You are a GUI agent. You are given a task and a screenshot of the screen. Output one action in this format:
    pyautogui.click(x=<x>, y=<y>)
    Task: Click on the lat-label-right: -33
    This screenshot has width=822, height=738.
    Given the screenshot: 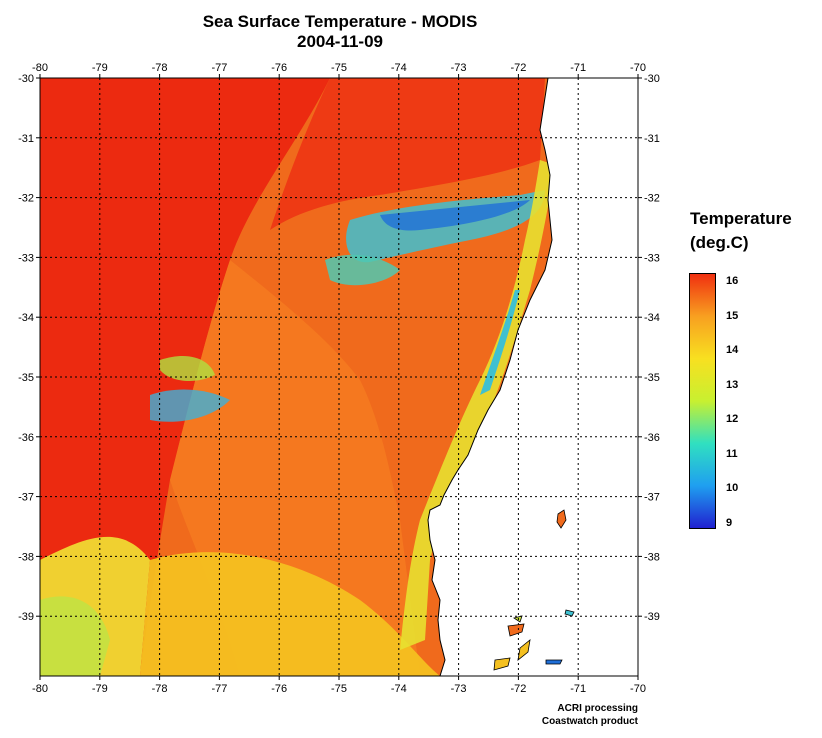 What is the action you would take?
    pyautogui.click(x=652, y=258)
    